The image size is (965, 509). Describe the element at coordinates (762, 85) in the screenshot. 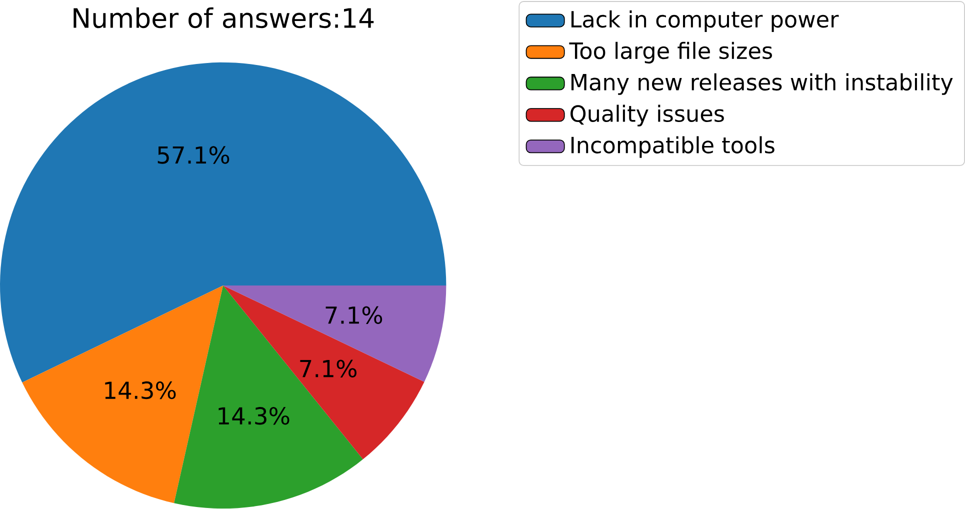

I see `legend-label: Many new releases with instability` at that location.